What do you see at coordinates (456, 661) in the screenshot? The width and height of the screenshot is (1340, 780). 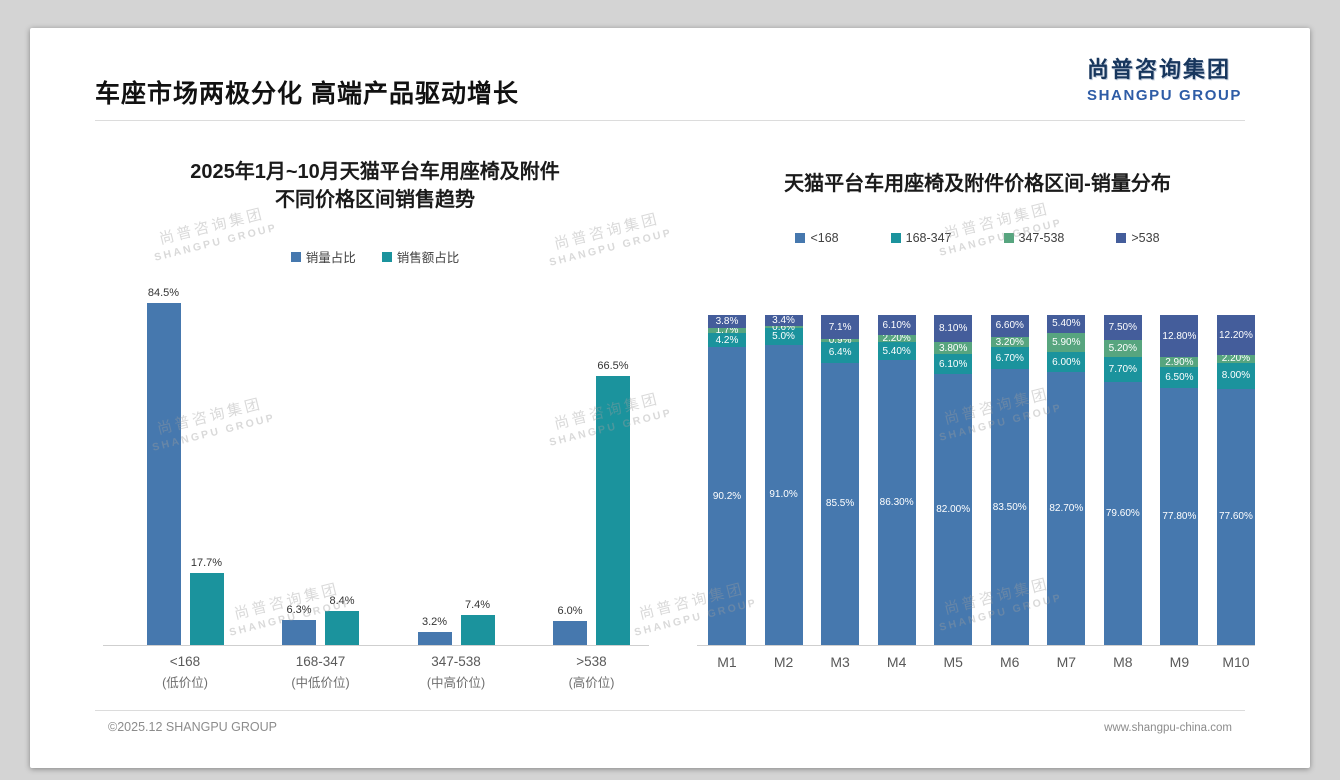 I see `category-main: 347-538` at bounding box center [456, 661].